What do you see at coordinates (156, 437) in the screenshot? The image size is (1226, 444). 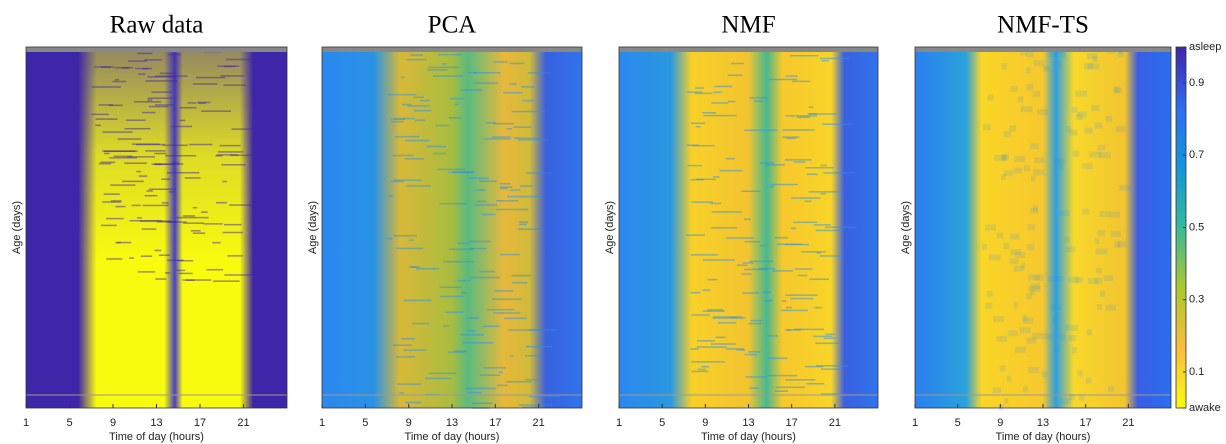 I see `x-axis-label: Time of day (hours)` at bounding box center [156, 437].